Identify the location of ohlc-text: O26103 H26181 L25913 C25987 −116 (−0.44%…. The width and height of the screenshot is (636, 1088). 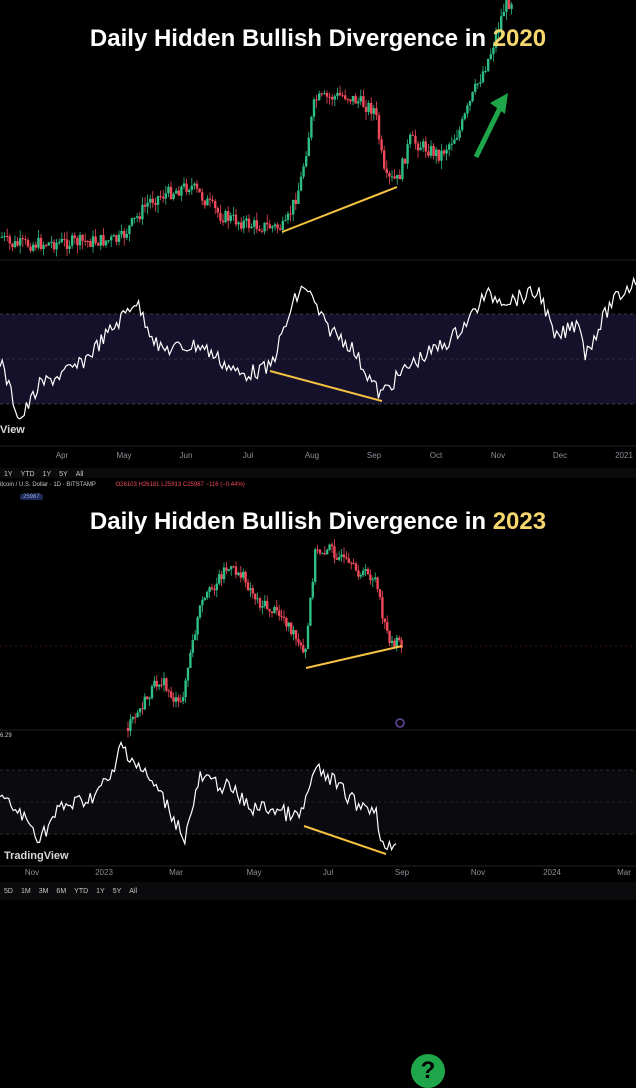
(180, 485).